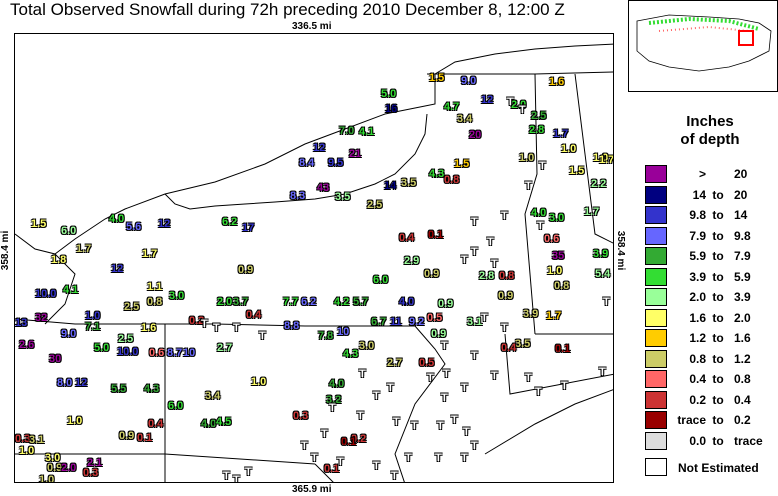  What do you see at coordinates (711, 420) in the screenshot?
I see `legend-row: trace to 0.2` at bounding box center [711, 420].